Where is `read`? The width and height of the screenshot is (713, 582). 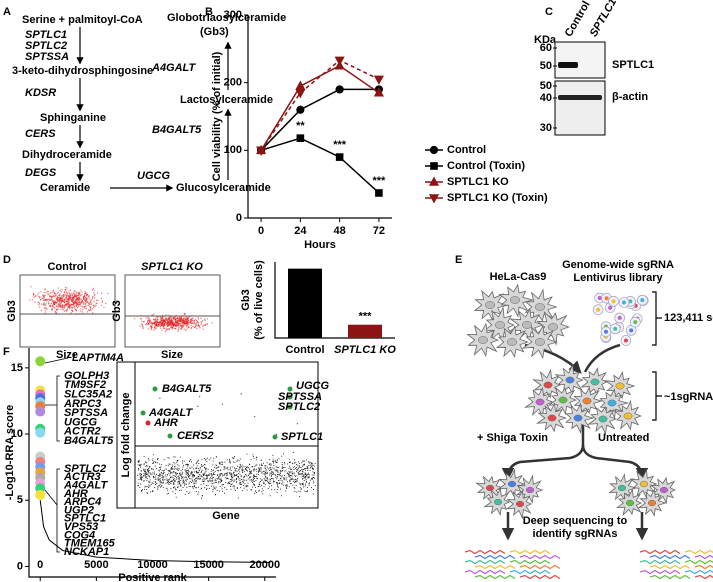
read is located at coordinates (698, 572).